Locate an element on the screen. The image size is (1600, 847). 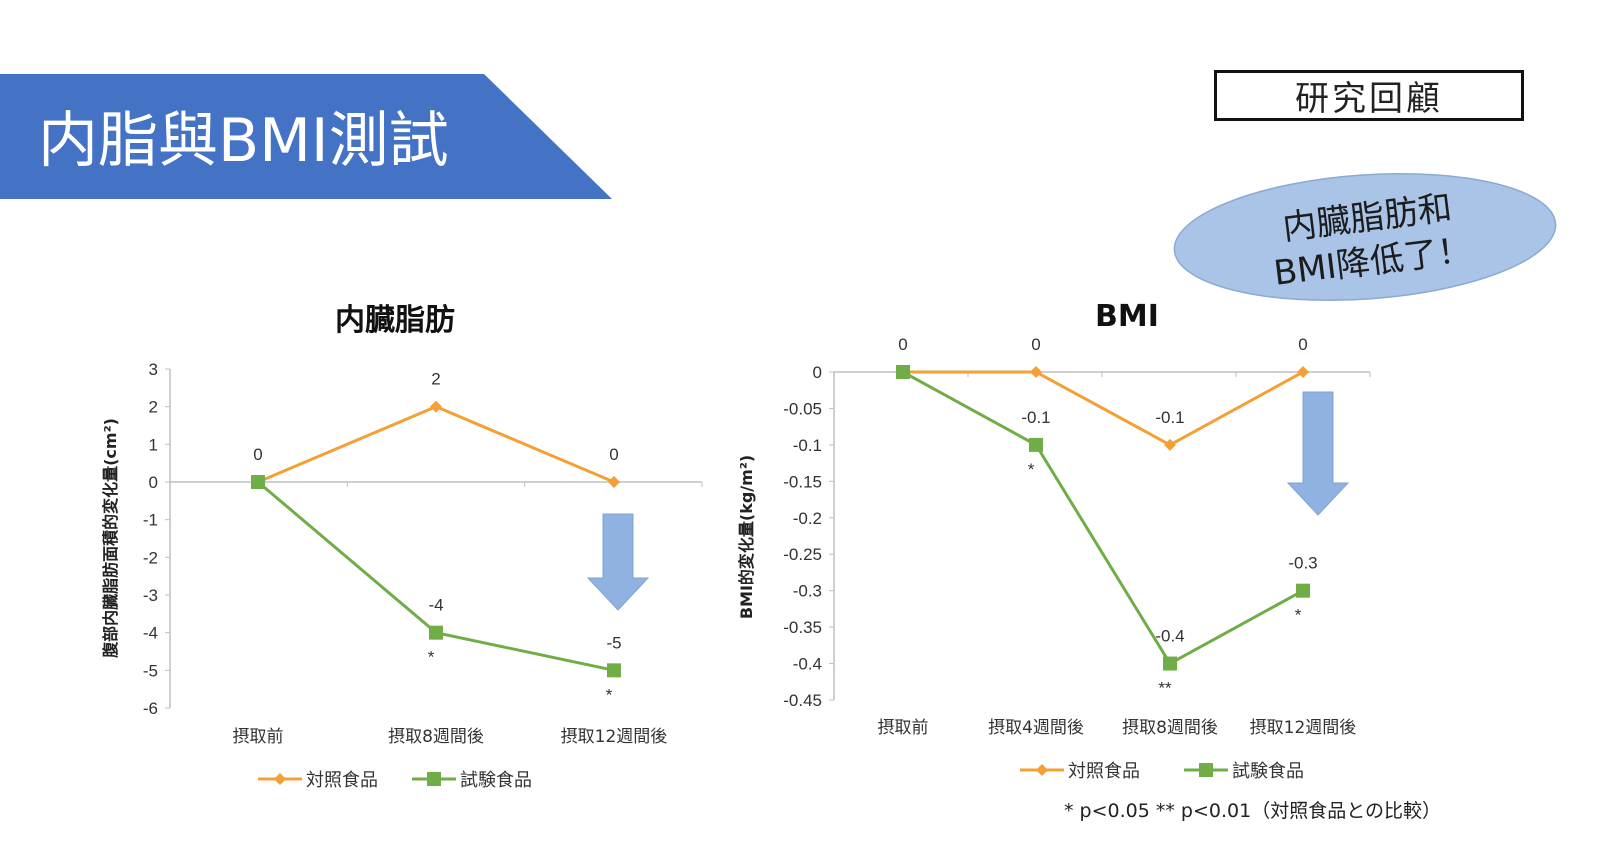
y-tick-label: -3 is located at coordinates (150, 595).